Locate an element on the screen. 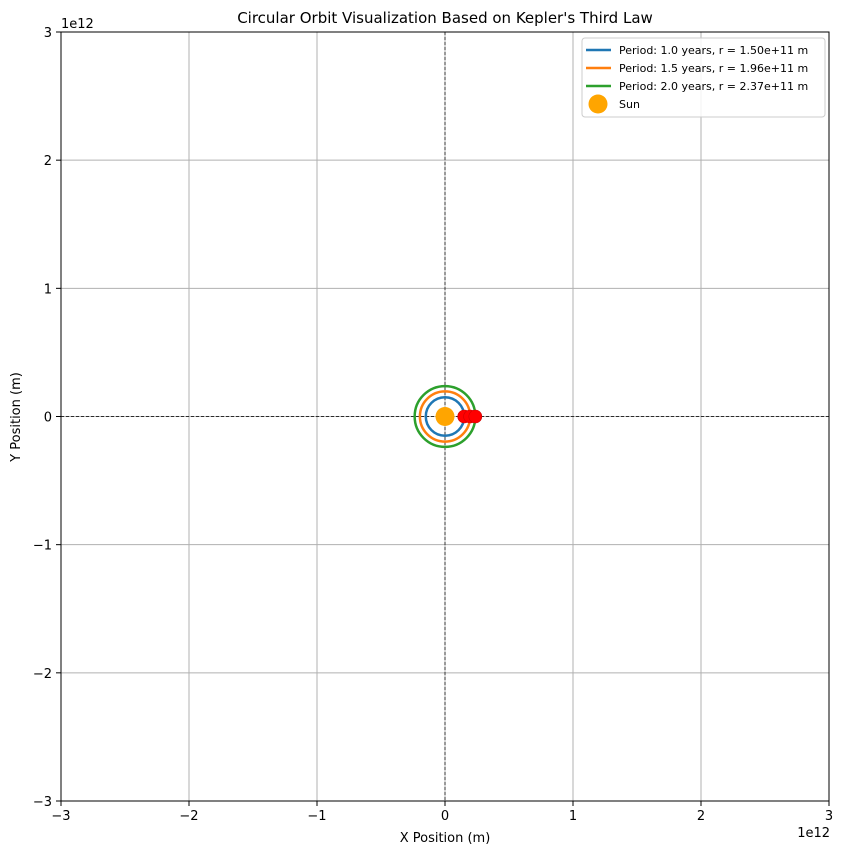 The height and width of the screenshot is (859, 844). markers is located at coordinates (459, 416).